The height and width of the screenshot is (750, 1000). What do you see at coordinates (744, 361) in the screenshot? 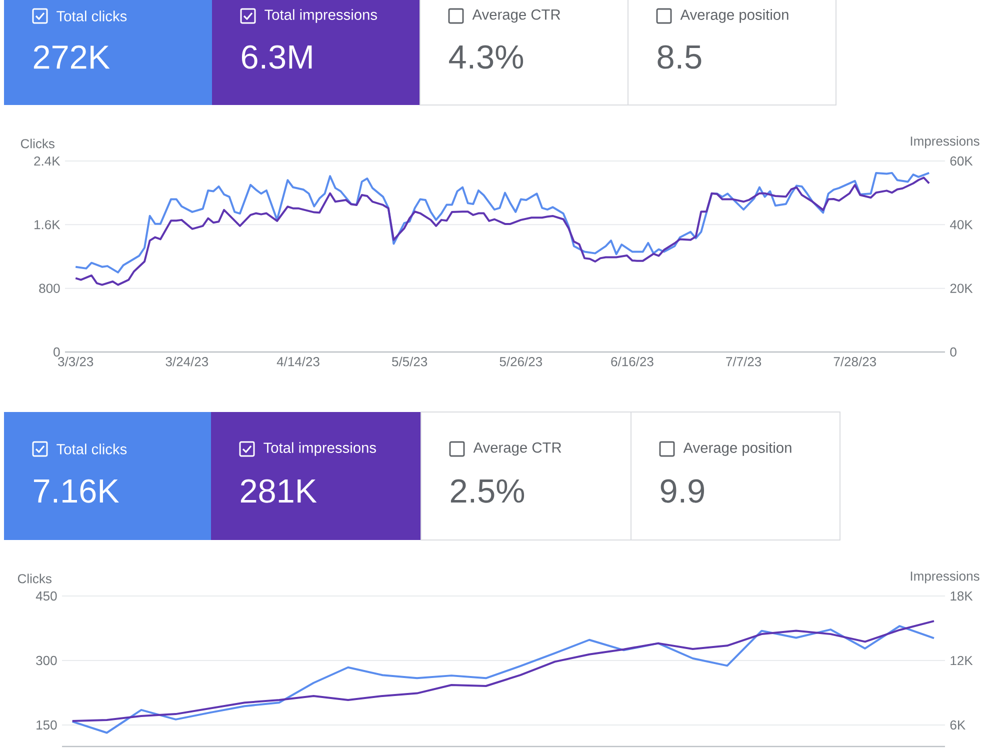
I see `x-tick-label: 7/7/23` at bounding box center [744, 361].